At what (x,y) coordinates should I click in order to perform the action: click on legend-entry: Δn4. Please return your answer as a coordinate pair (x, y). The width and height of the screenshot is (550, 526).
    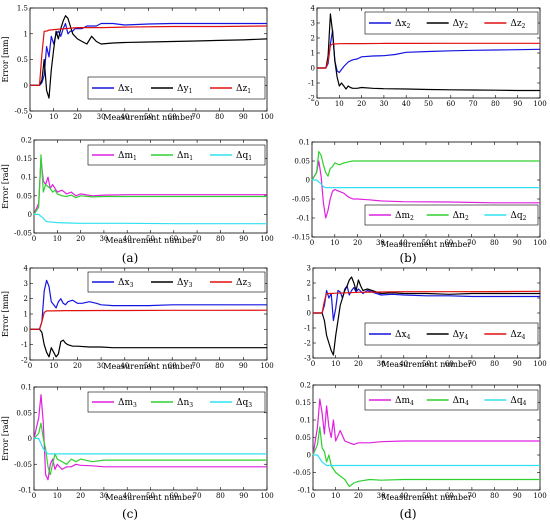
    Looking at the image, I should click on (461, 401).